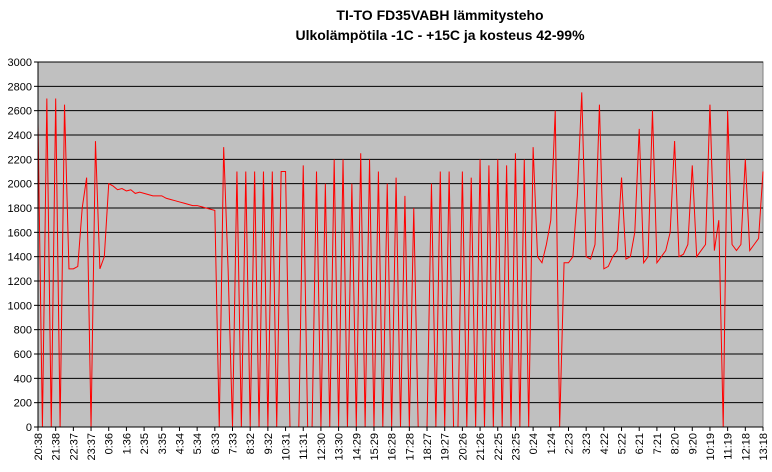  Describe the element at coordinates (499, 447) in the screenshot. I see `x-tick-label: 22:25` at that location.